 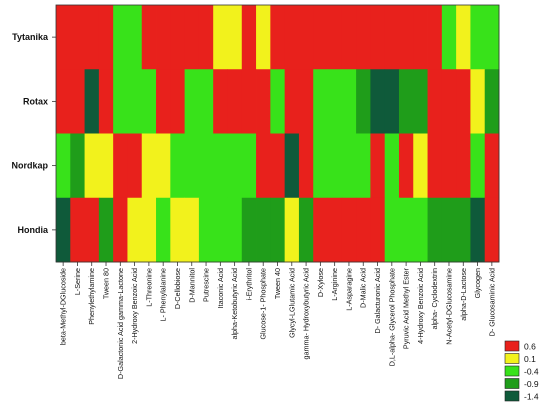 I want to click on legend-label: -1.4, so click(x=531, y=397).